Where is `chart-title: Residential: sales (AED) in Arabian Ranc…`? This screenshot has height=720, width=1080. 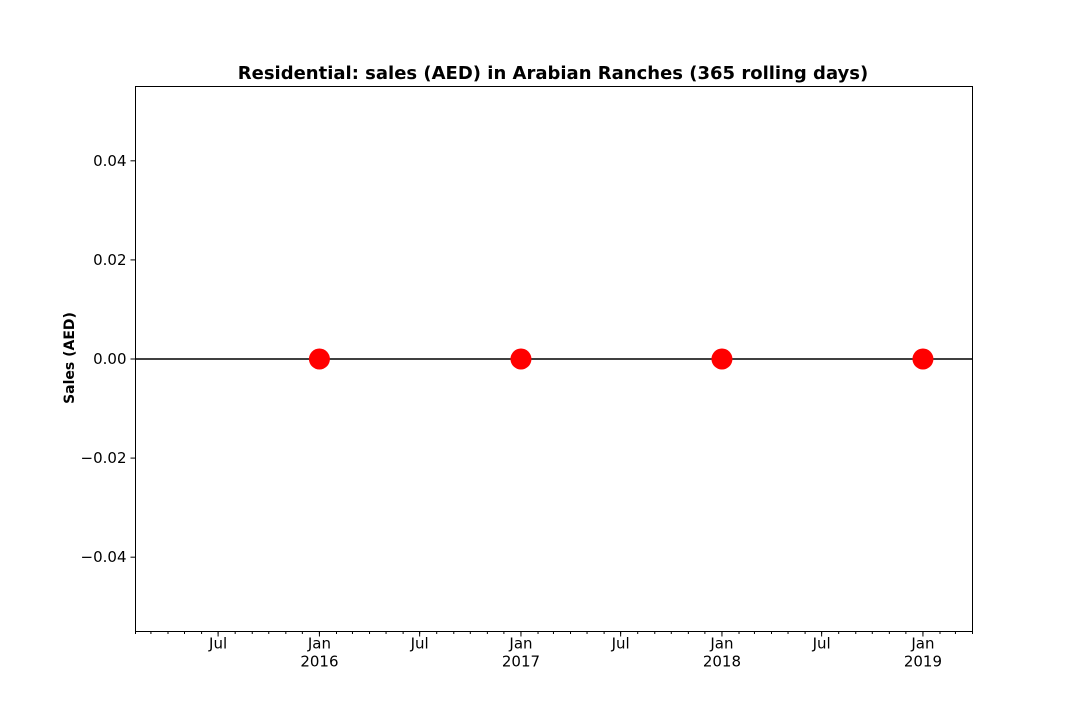 chart-title: Residential: sales (AED) in Arabian Ranc… is located at coordinates (553, 73).